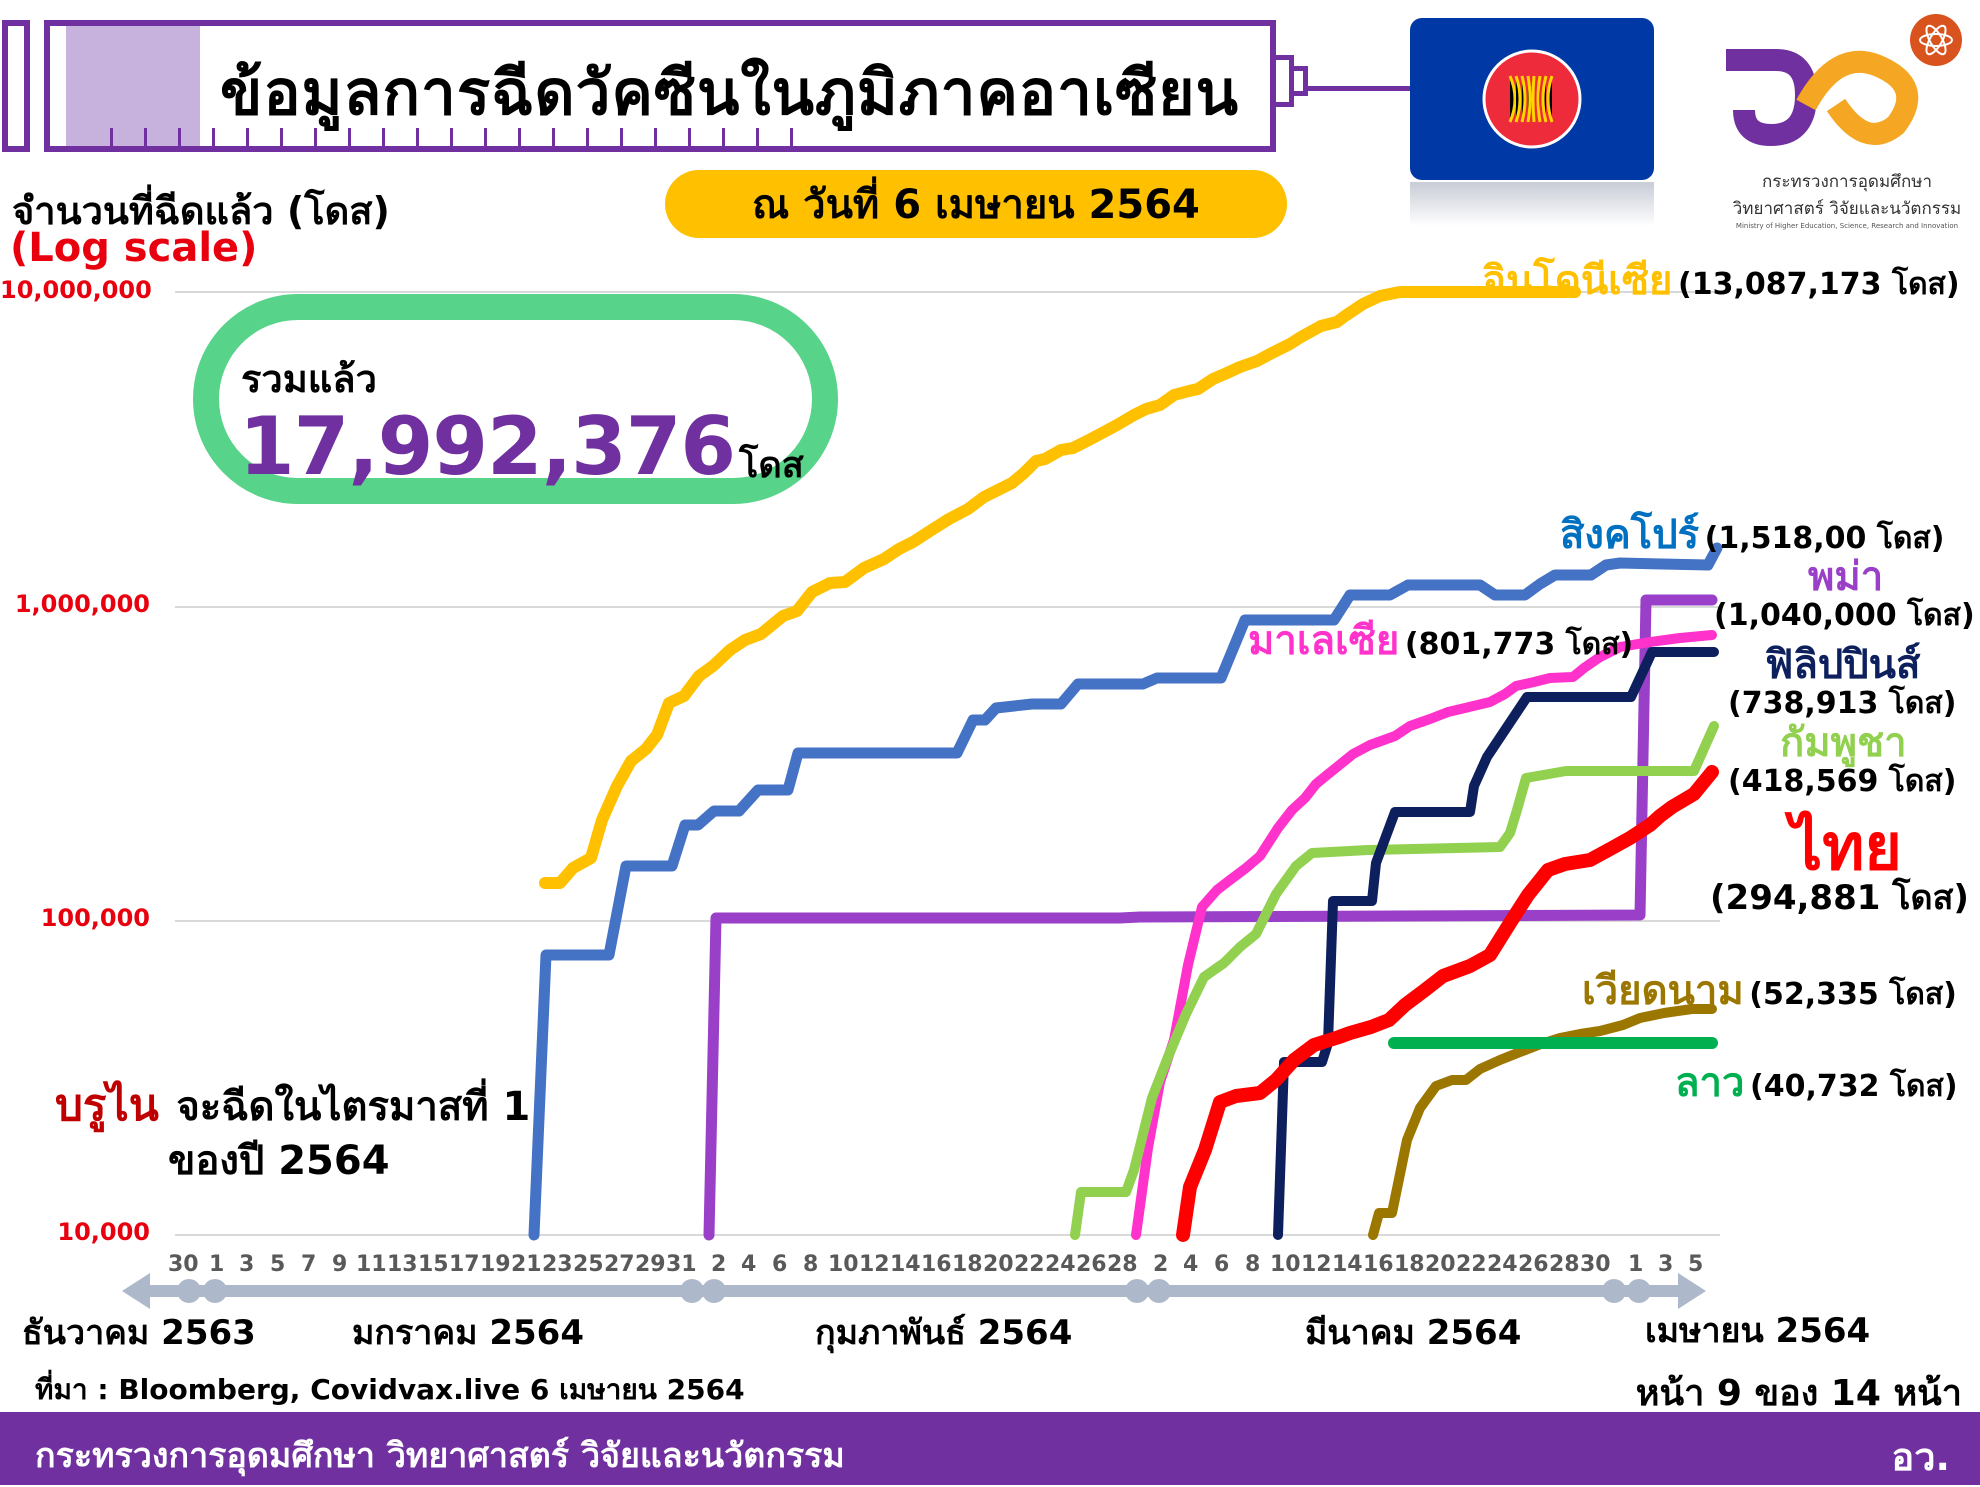 This screenshot has width=1980, height=1487. Describe the element at coordinates (944, 1333) in the screenshot. I see `month-label-feb: กุมภาพันธ์ 2564` at that location.